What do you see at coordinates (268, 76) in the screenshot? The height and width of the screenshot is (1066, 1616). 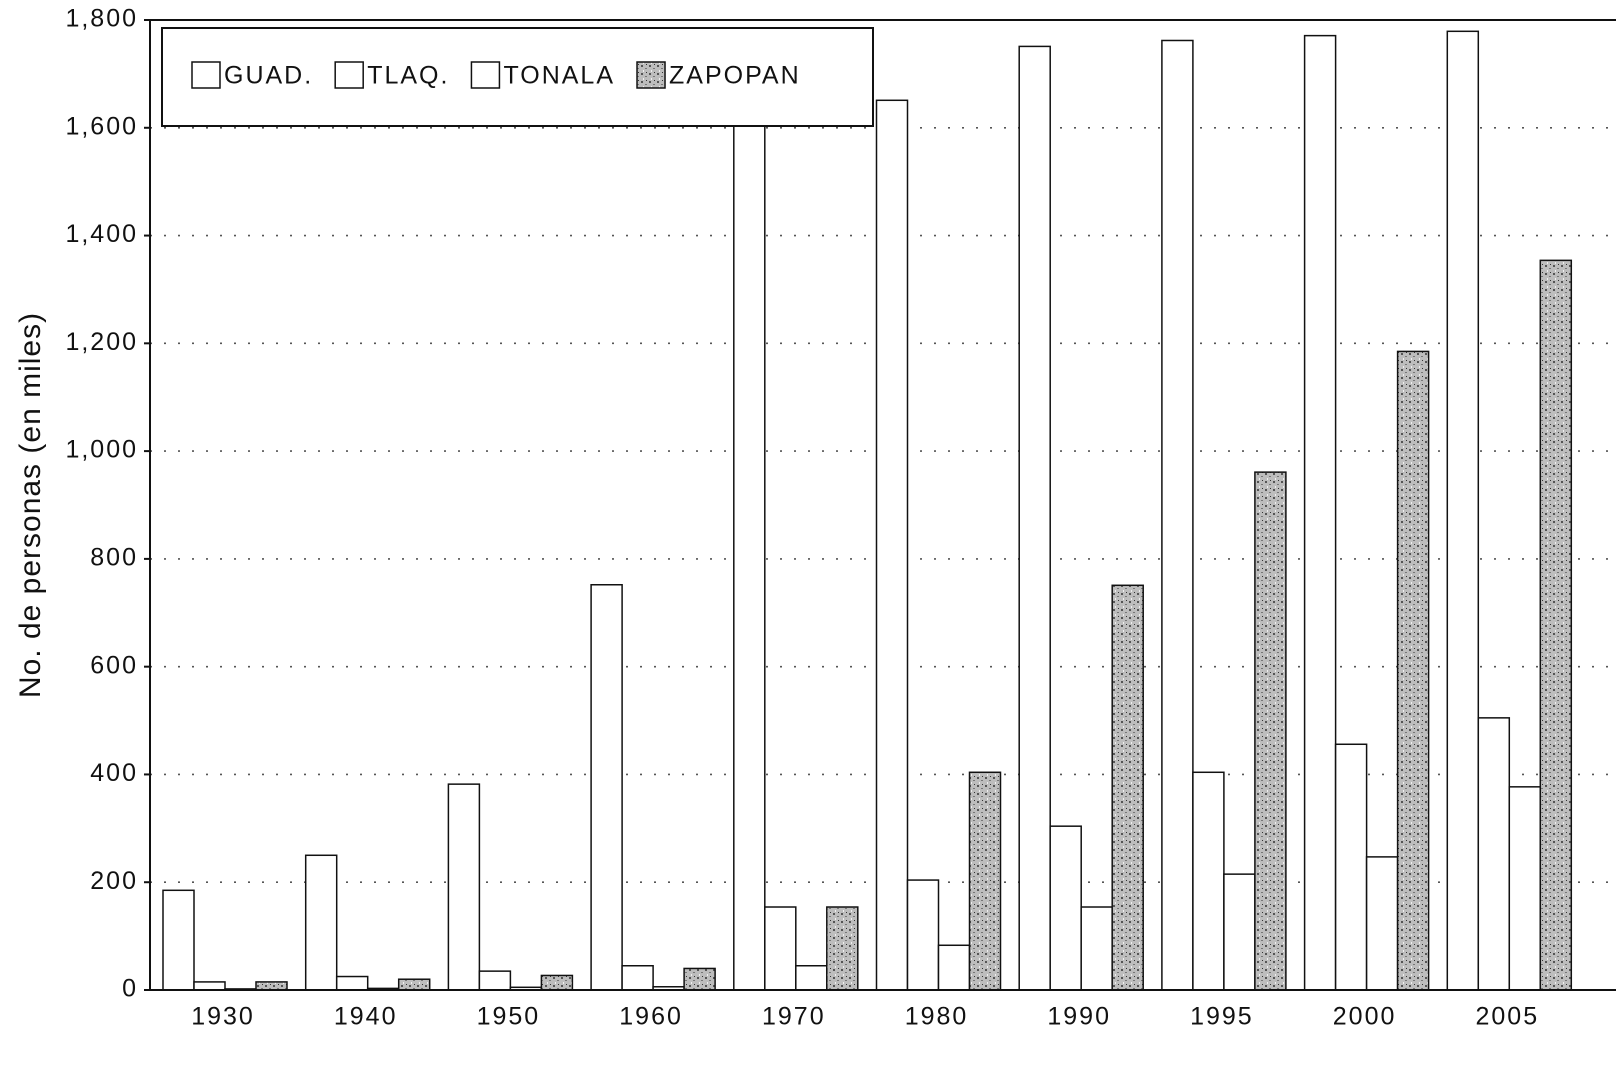 I see `legend-label: GUAD.` at bounding box center [268, 76].